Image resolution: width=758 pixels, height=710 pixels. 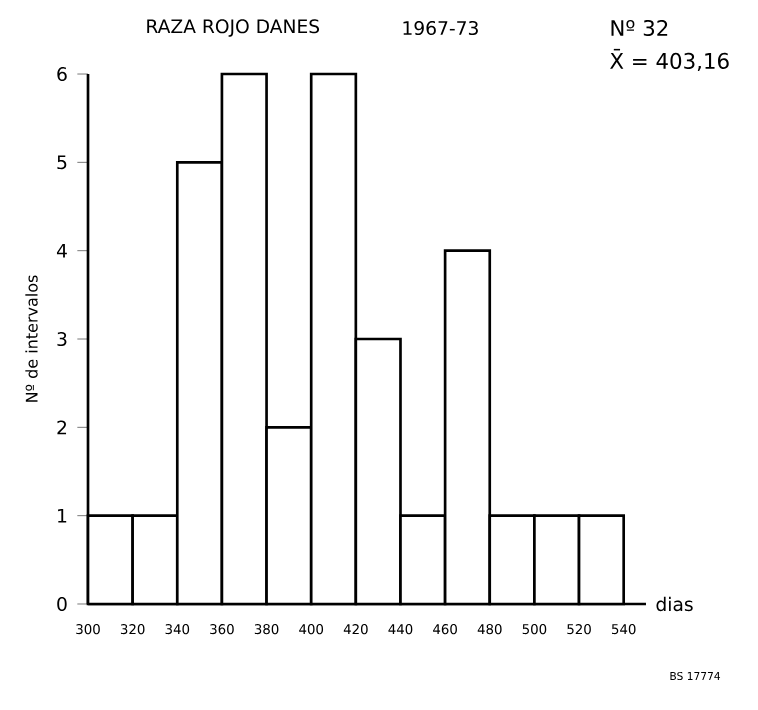 I want to click on text: X̄ = 403,16, so click(x=669, y=60).